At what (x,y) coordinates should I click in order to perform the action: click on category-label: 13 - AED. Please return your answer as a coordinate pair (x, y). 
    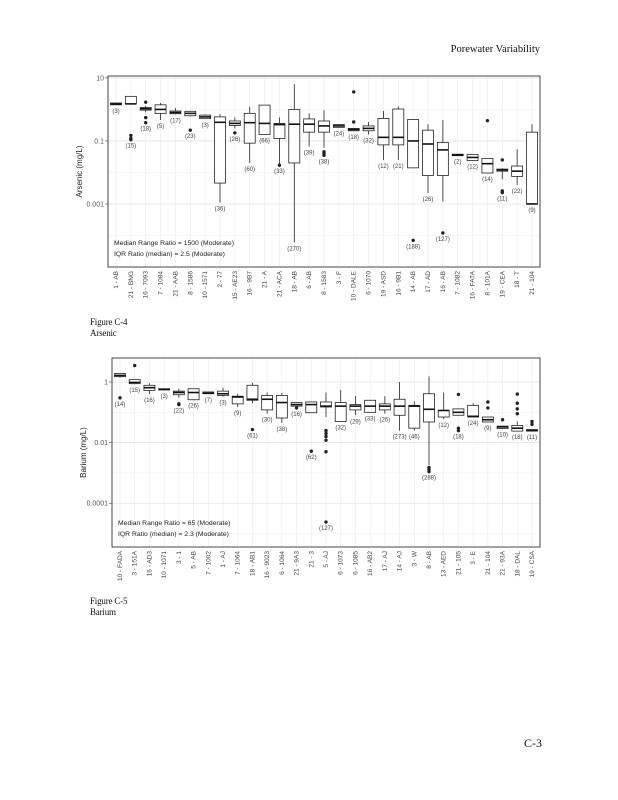
    Looking at the image, I should click on (444, 564).